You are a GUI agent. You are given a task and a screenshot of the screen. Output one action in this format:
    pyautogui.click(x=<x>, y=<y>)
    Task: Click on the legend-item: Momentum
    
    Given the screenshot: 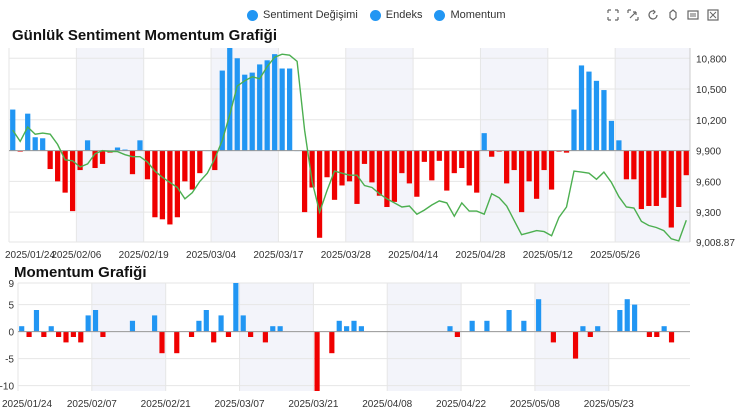 What is the action you would take?
    pyautogui.click(x=470, y=15)
    